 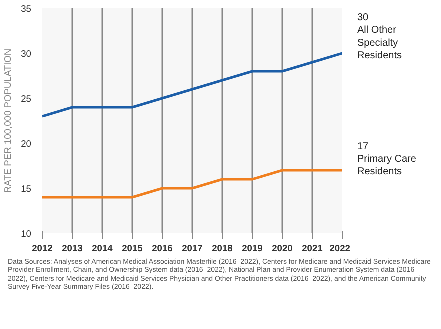 What do you see at coordinates (222, 249) in the screenshot?
I see `x-tick-label: 2018` at bounding box center [222, 249].